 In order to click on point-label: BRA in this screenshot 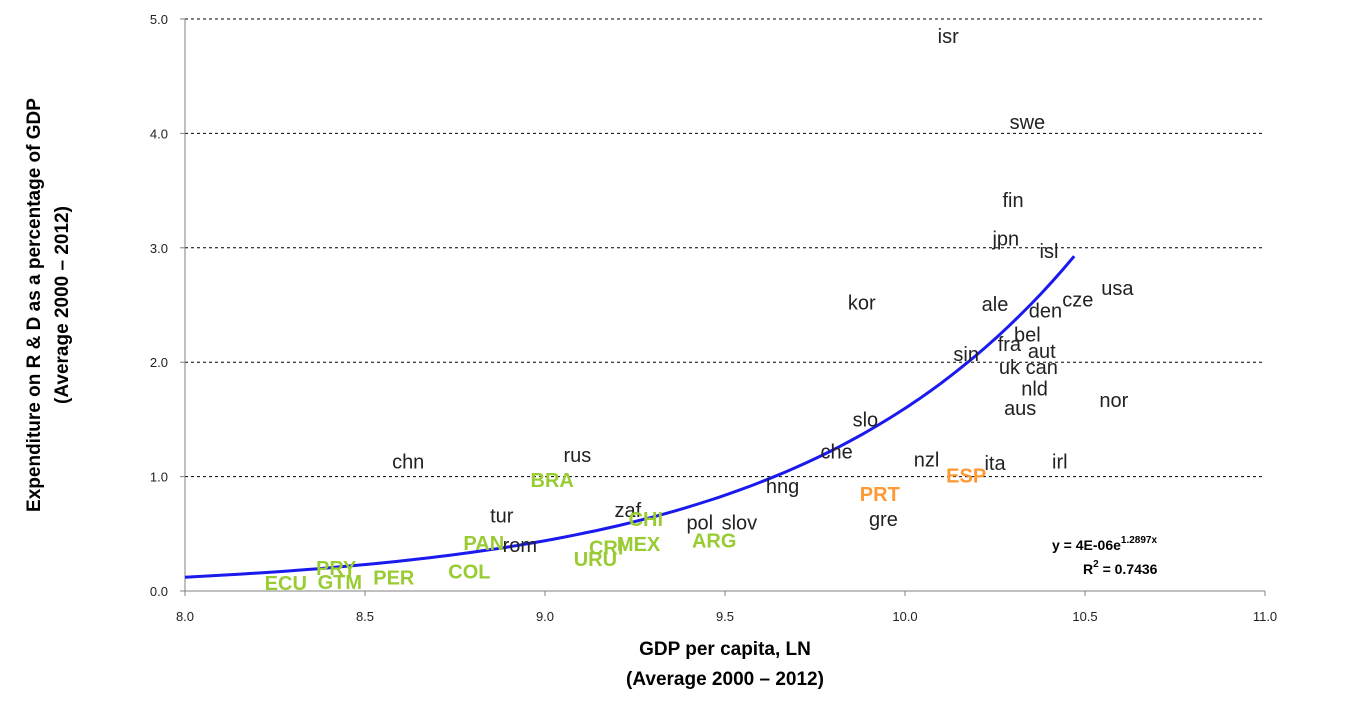, I will do `click(552, 481)`.